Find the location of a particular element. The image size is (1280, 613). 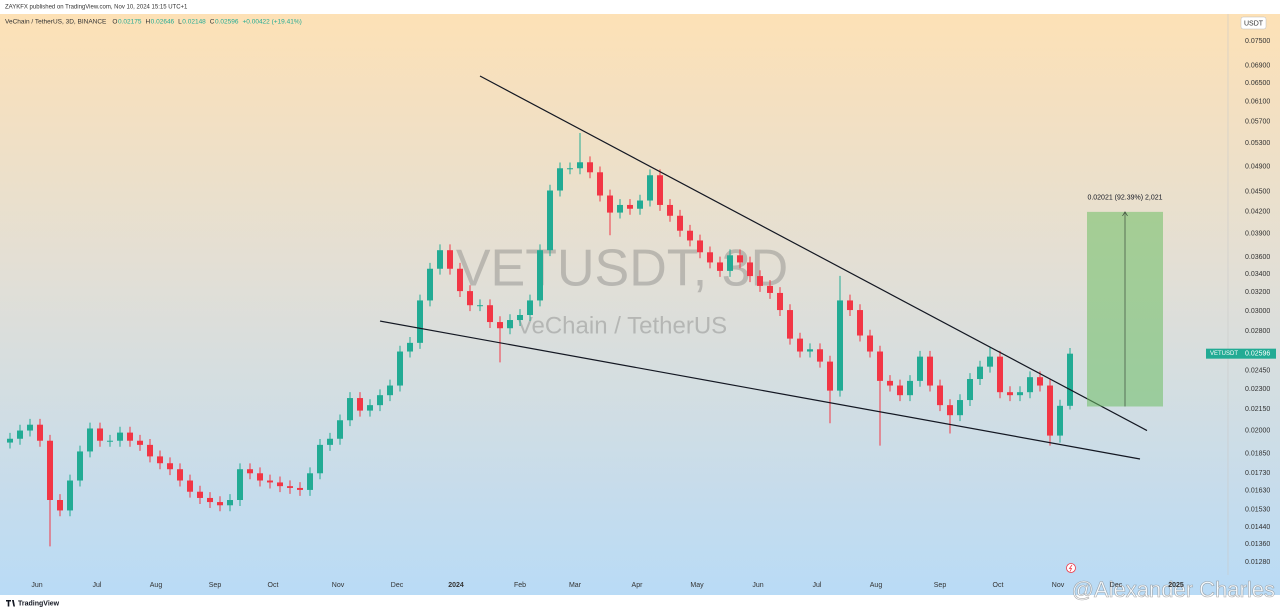

y-tick-label: 0.06100 is located at coordinates (1257, 102).